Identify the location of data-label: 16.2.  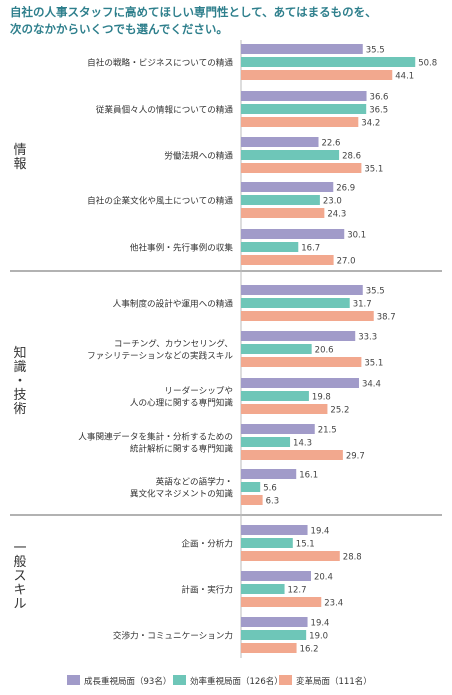
(309, 650).